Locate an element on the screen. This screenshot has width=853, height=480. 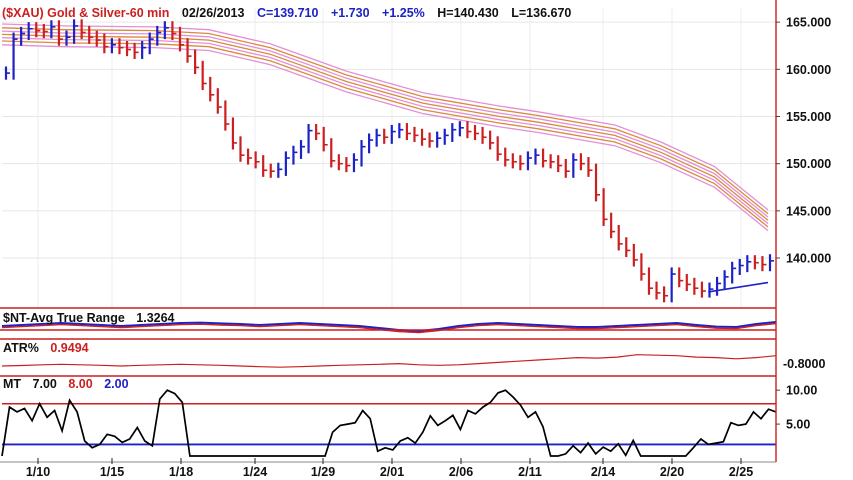
symbol-title: ($XAU) Gold & Silver-60 min is located at coordinates (86, 13).